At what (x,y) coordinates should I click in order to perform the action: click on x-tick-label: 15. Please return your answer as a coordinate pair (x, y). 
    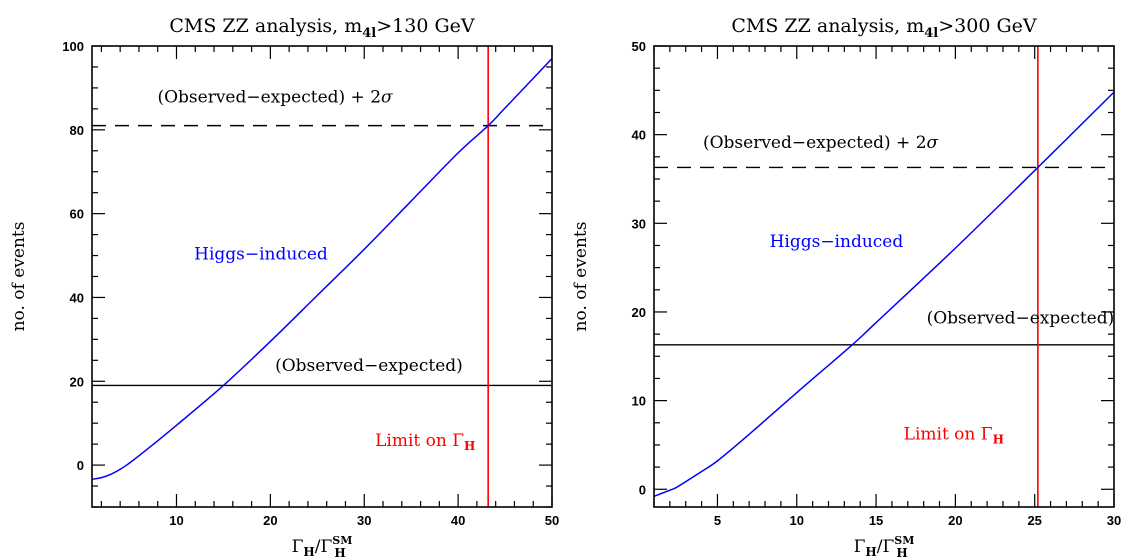
    Looking at the image, I should click on (876, 520).